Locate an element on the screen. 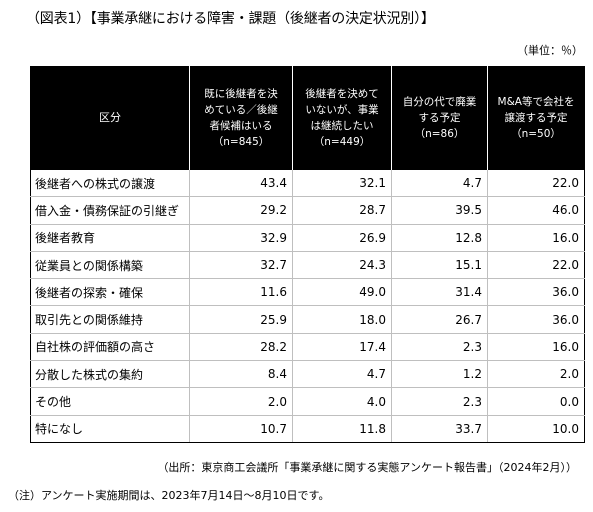 The height and width of the screenshot is (512, 593). table-row: 自社株の評価額の高さ 28.2 17.4 2.3 16.0 is located at coordinates (307, 347).